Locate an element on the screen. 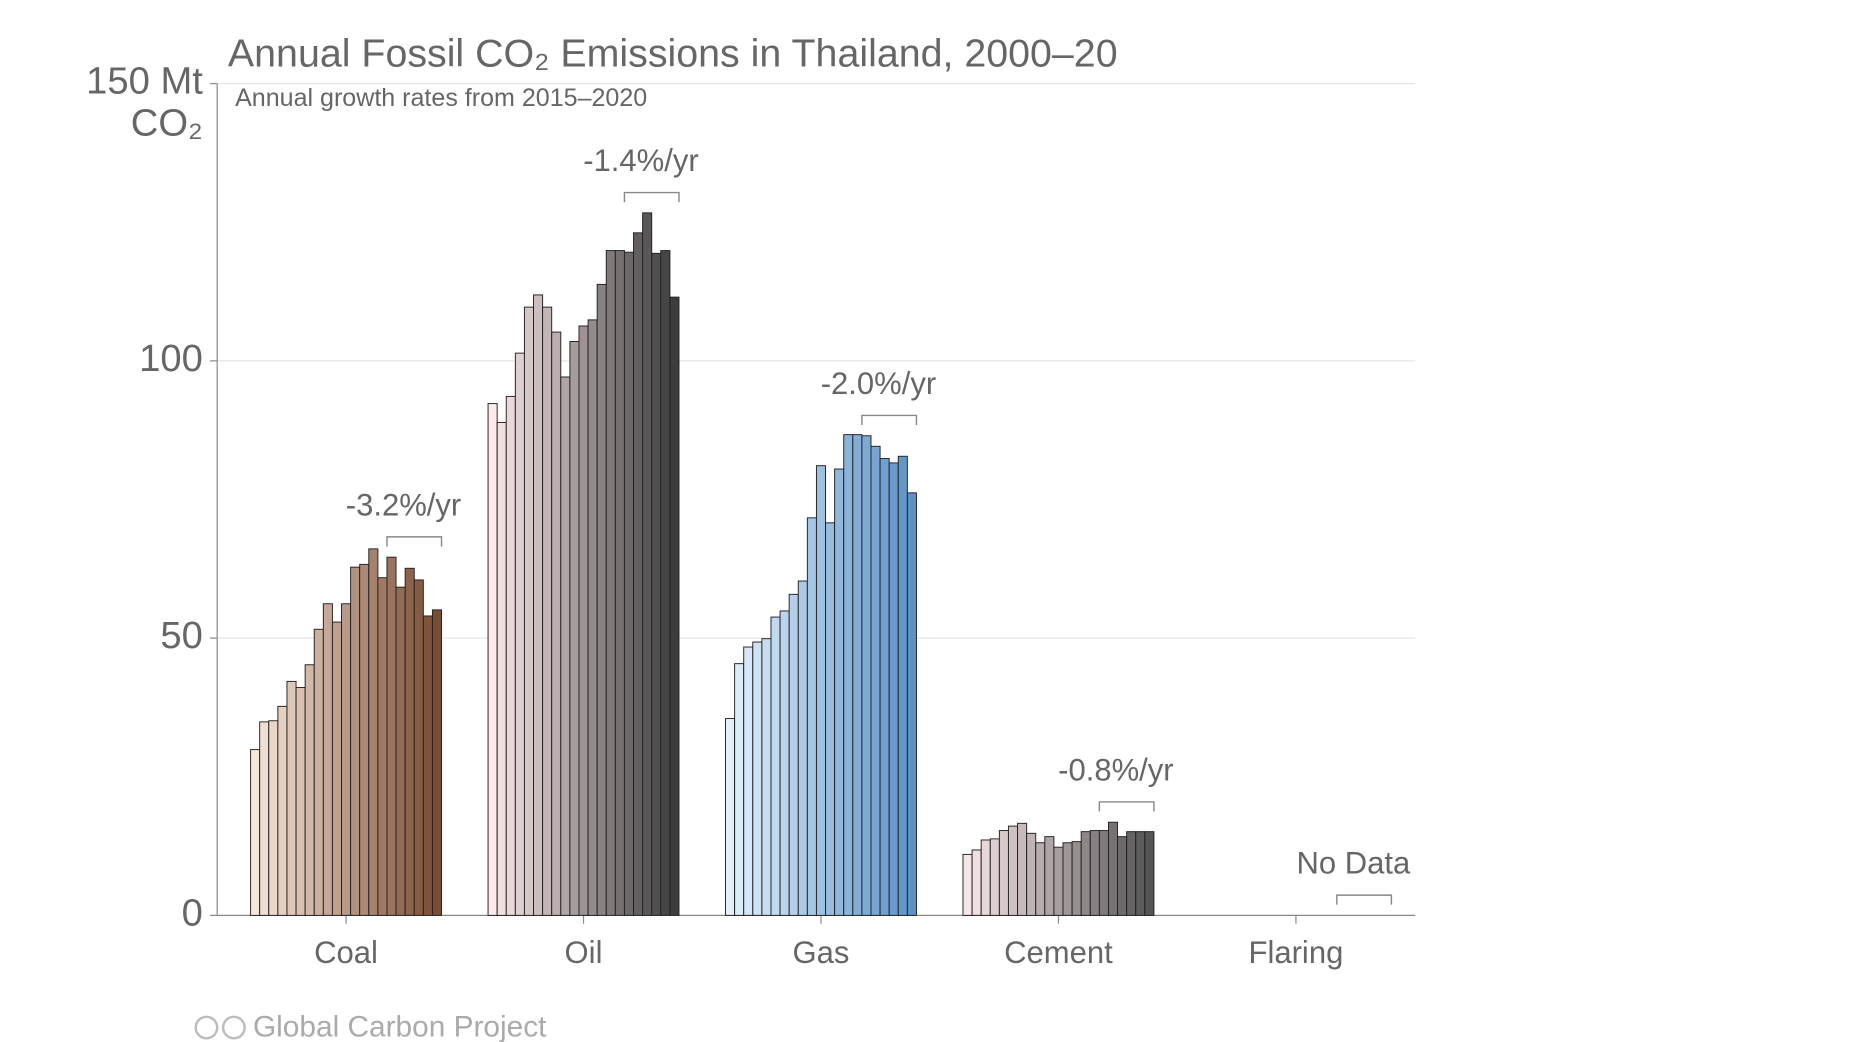  y-tick-label: 0 is located at coordinates (192, 912).